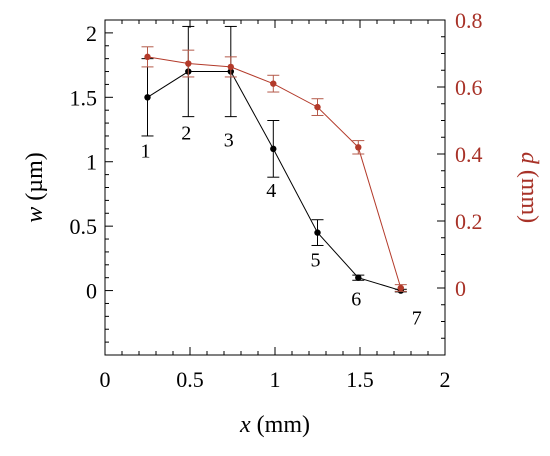  What do you see at coordinates (35, 187) in the screenshot?
I see `y-left-axis-label: w (µm)` at bounding box center [35, 187].